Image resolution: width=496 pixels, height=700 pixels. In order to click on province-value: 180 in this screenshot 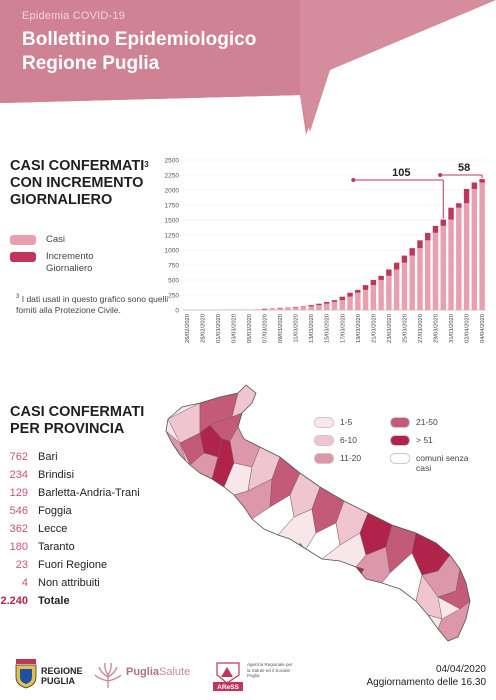, I will do `click(18, 547)`.